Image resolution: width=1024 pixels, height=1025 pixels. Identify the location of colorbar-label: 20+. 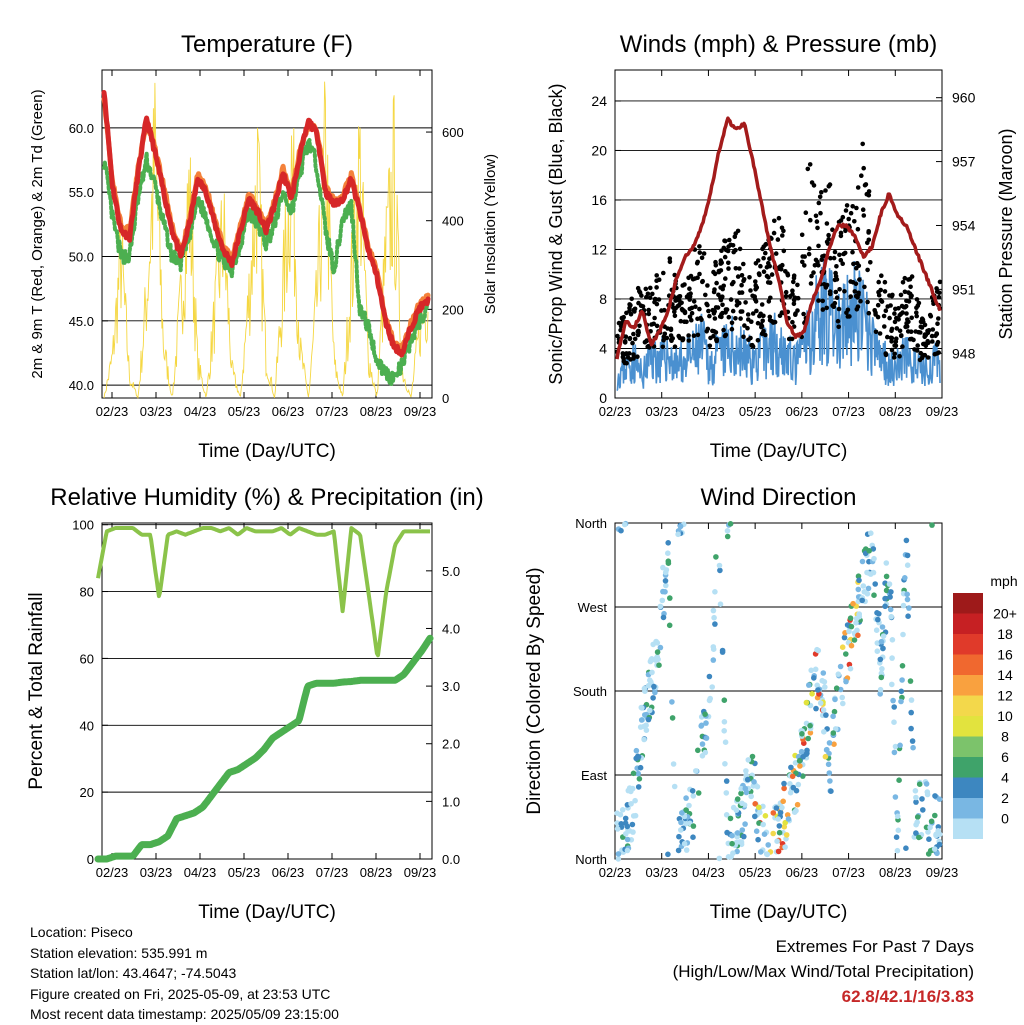
(1005, 614).